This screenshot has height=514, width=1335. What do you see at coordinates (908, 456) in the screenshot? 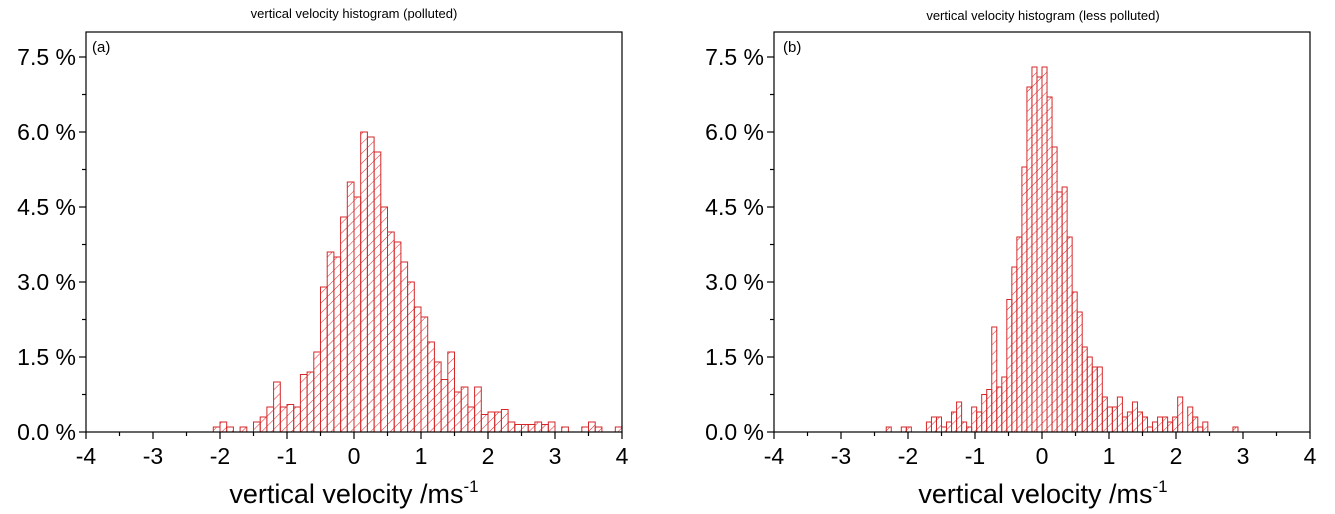
I see `x-tick-label: -2` at bounding box center [908, 456].